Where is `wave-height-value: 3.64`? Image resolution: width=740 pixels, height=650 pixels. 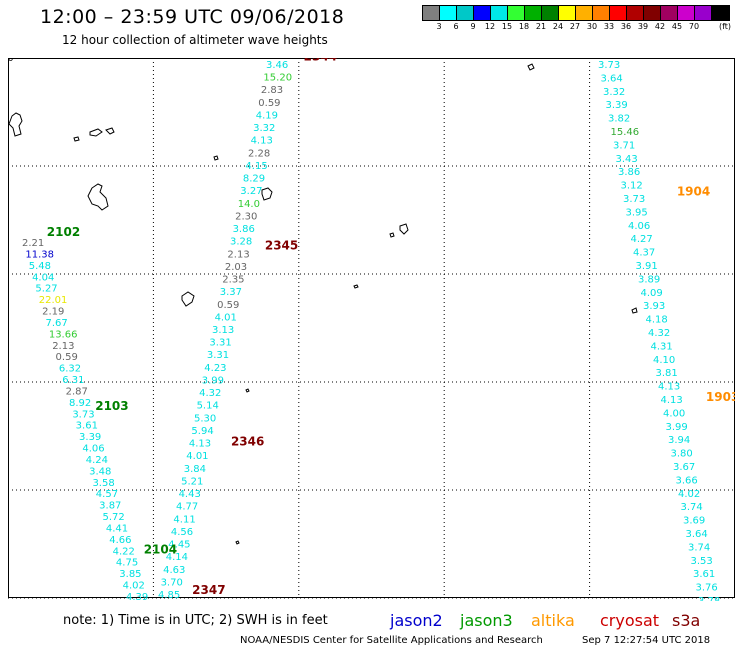 wave-height-value: 3.64 is located at coordinates (697, 534).